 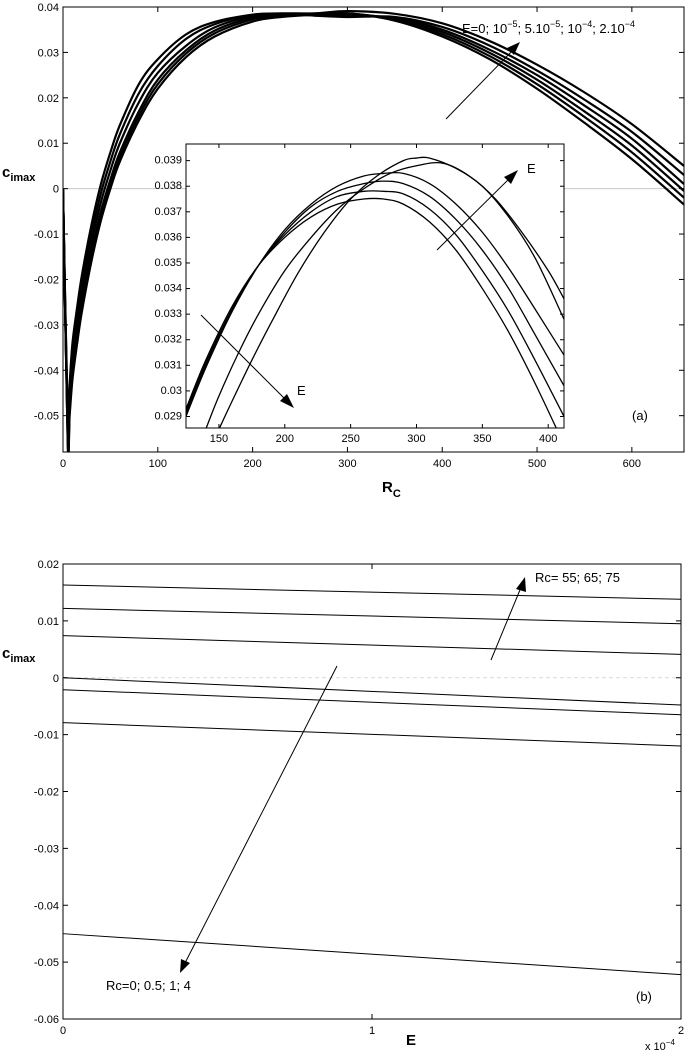 I want to click on panel-a-xlabel: RC, so click(x=391, y=489).